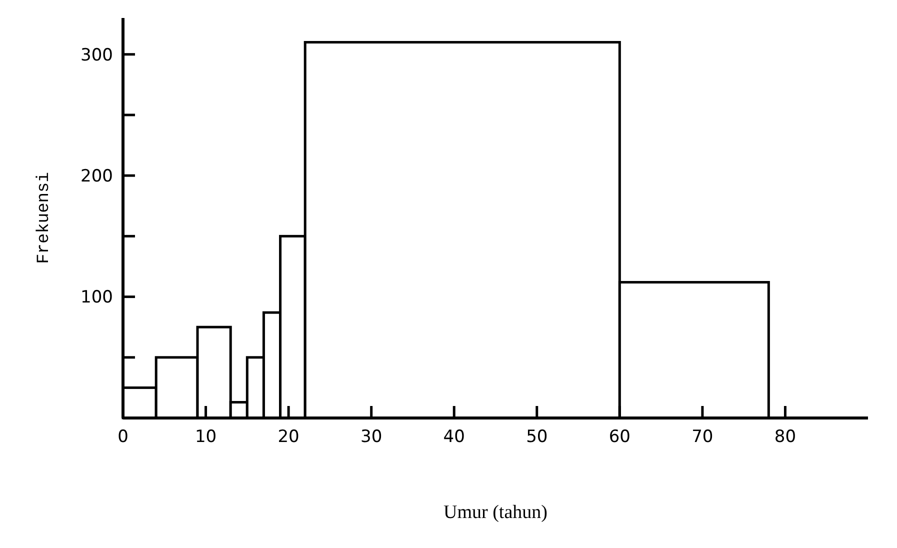  Describe the element at coordinates (96, 176) in the screenshot. I see `y-tick-label: 200` at that location.